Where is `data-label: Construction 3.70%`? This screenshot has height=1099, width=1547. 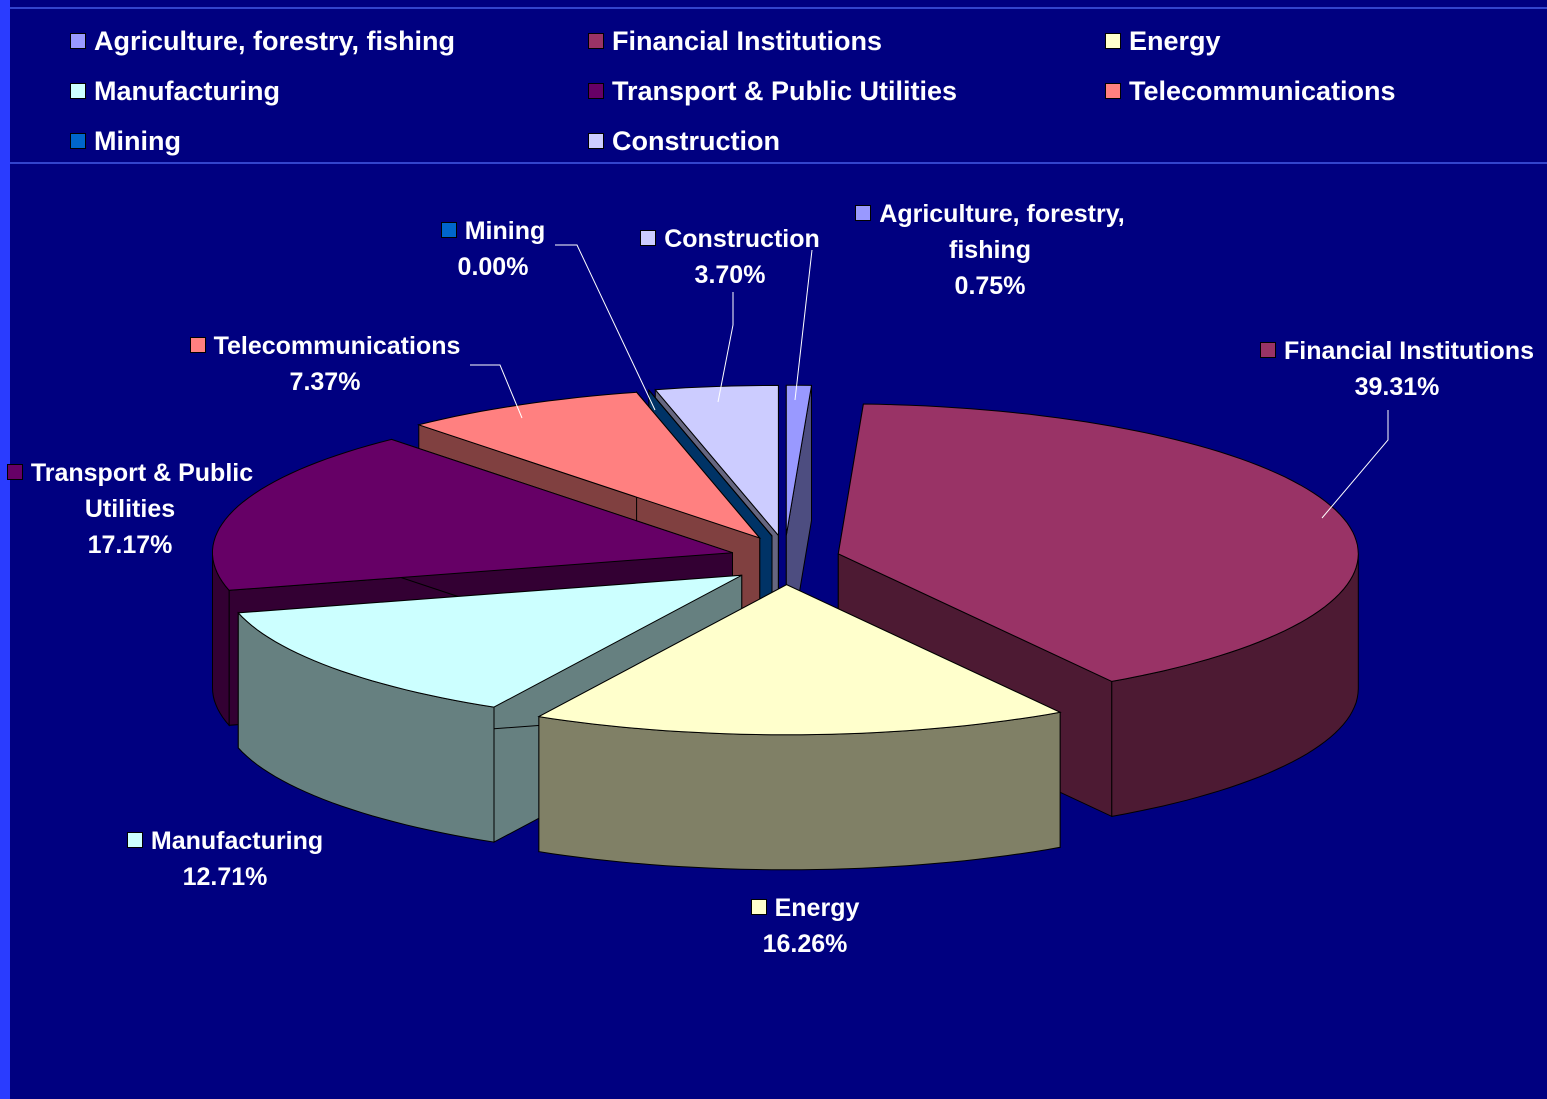
data-label: Construction 3.70% is located at coordinates (730, 257).